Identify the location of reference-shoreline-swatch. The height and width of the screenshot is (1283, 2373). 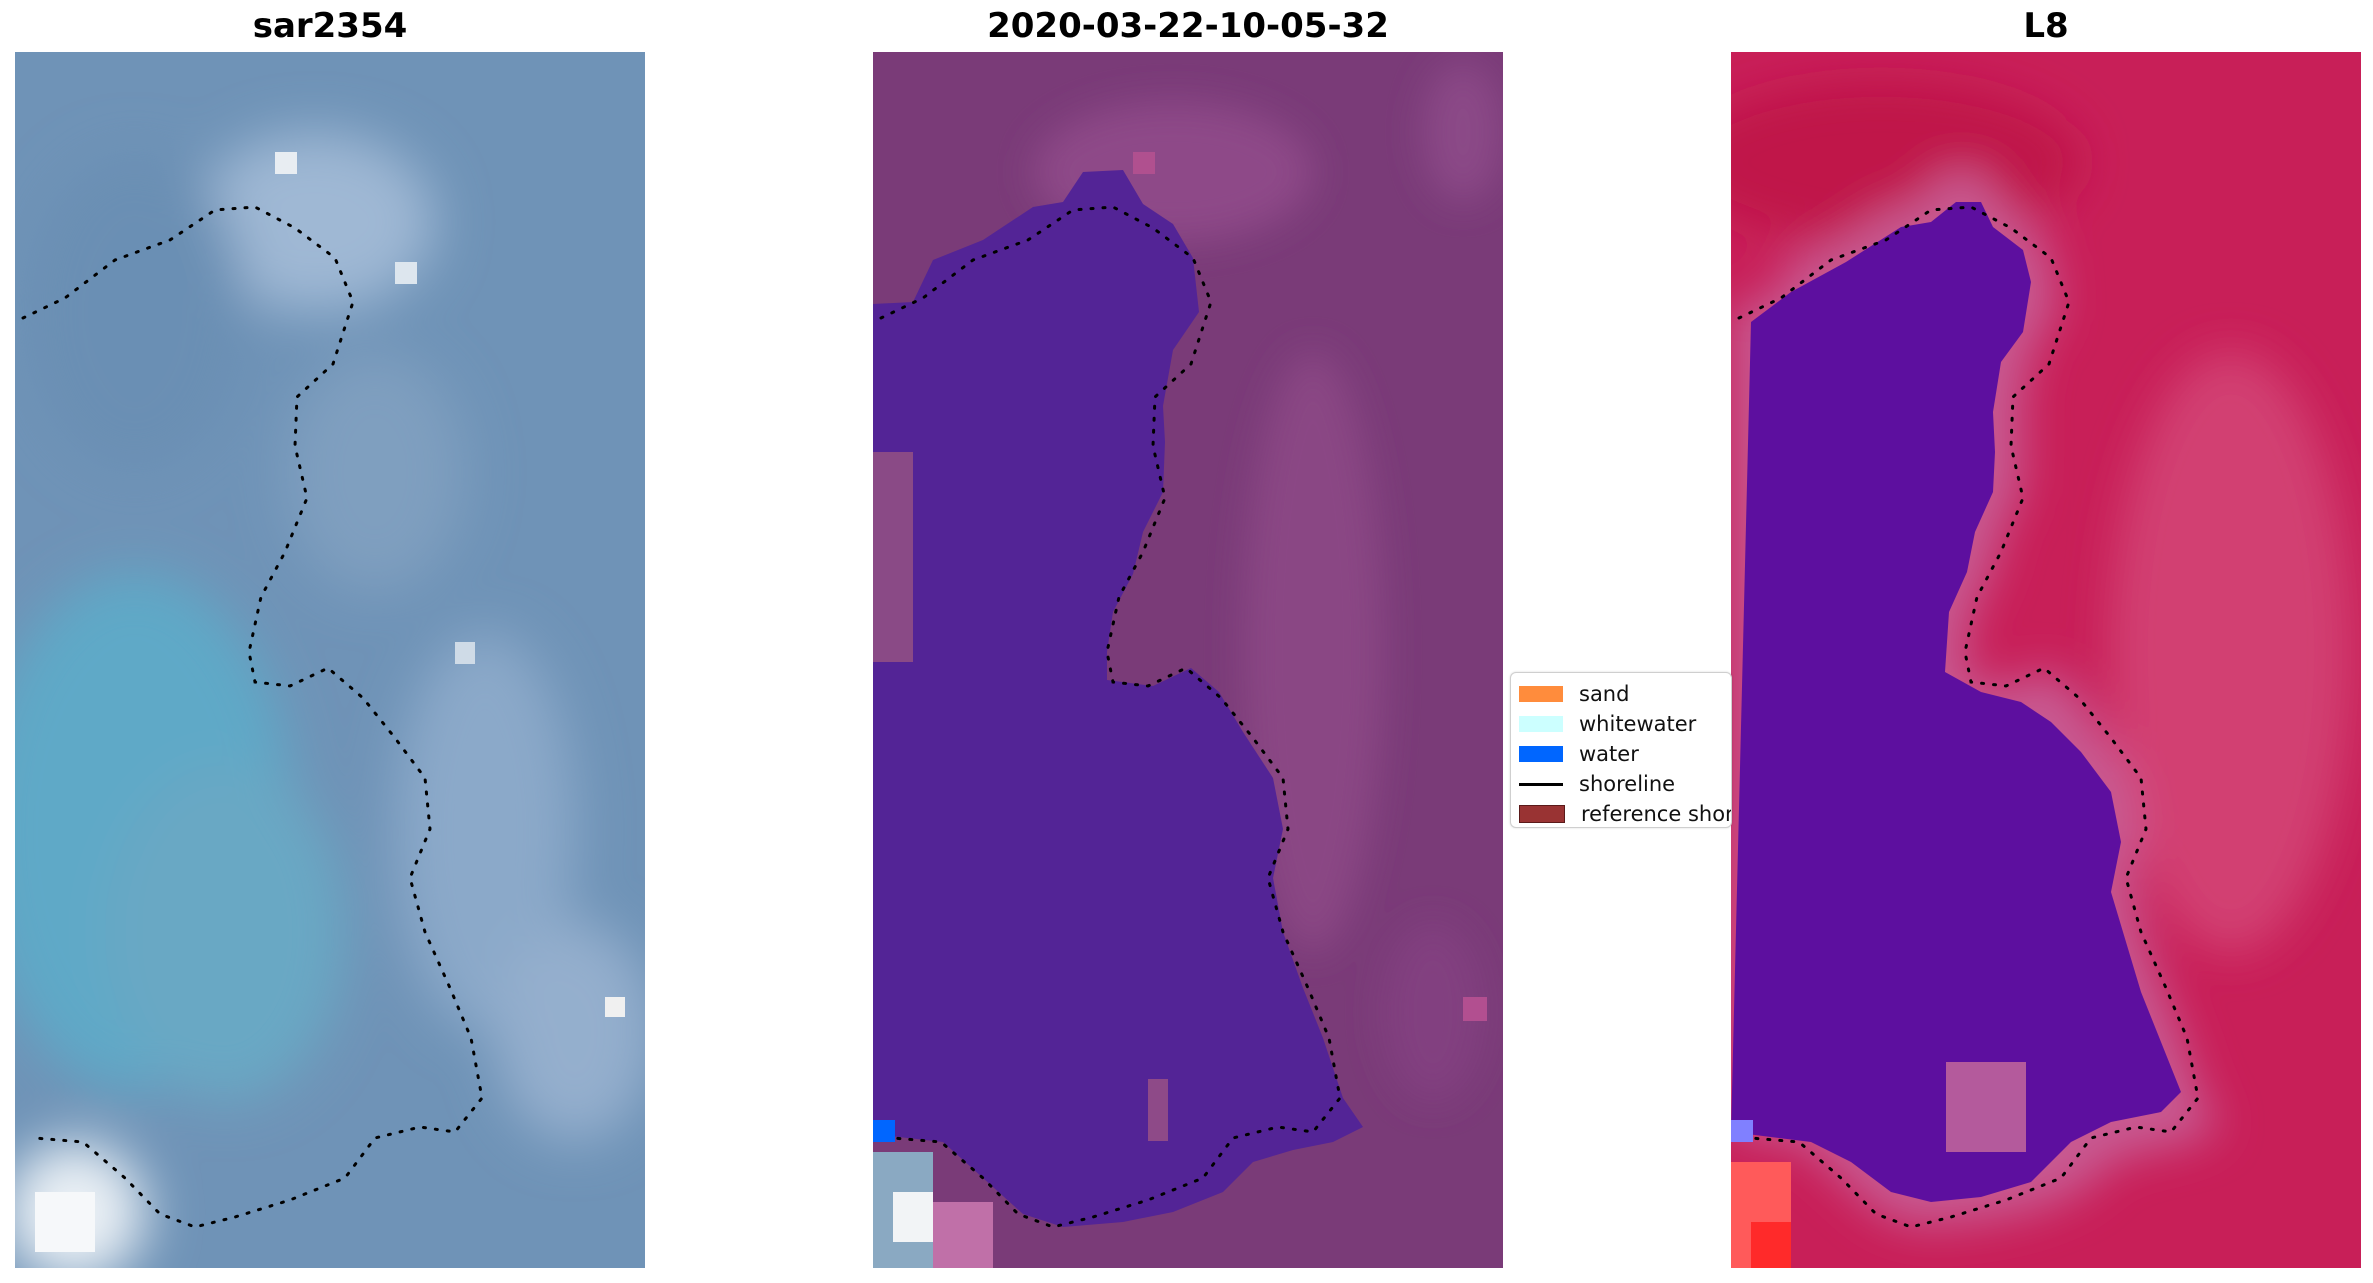
(1542, 814).